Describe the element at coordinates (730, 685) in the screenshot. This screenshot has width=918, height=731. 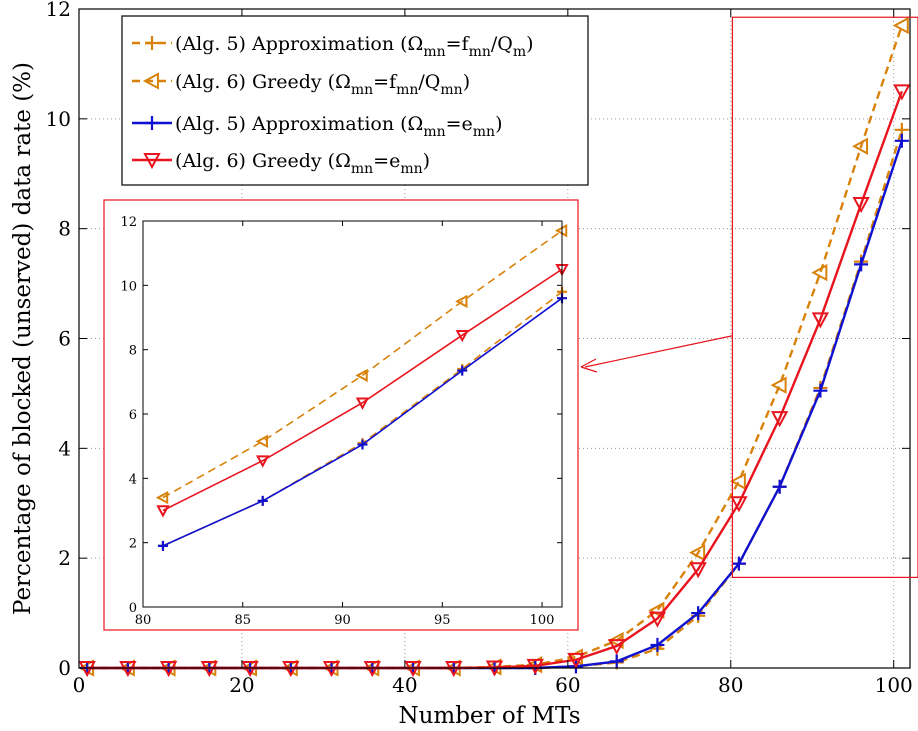
I see `x-tick-label-4: 80` at that location.